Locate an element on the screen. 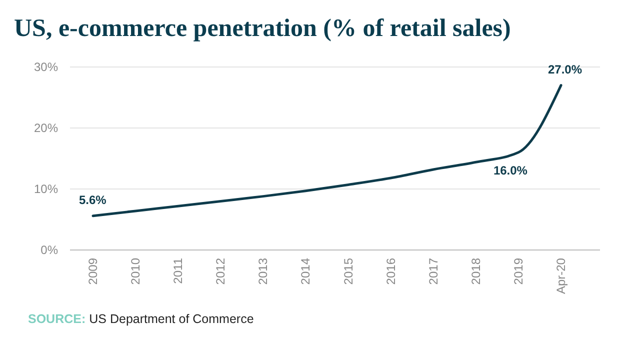 The image size is (630, 341). y-tick-label: 20% is located at coordinates (46, 128).